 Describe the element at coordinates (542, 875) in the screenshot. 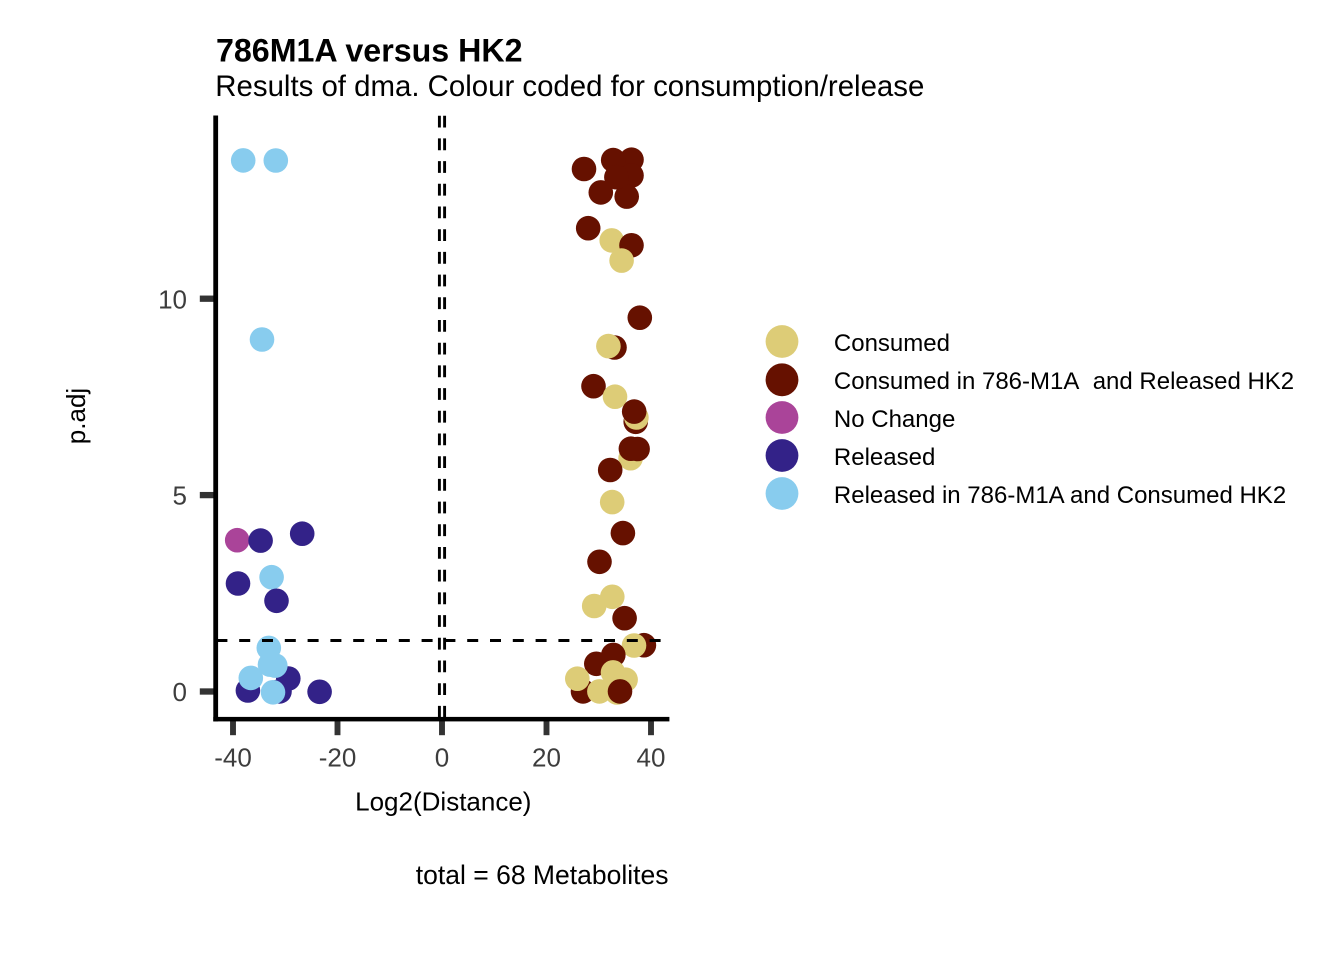

I see `svg-text: total = 68 Metabolites` at that location.